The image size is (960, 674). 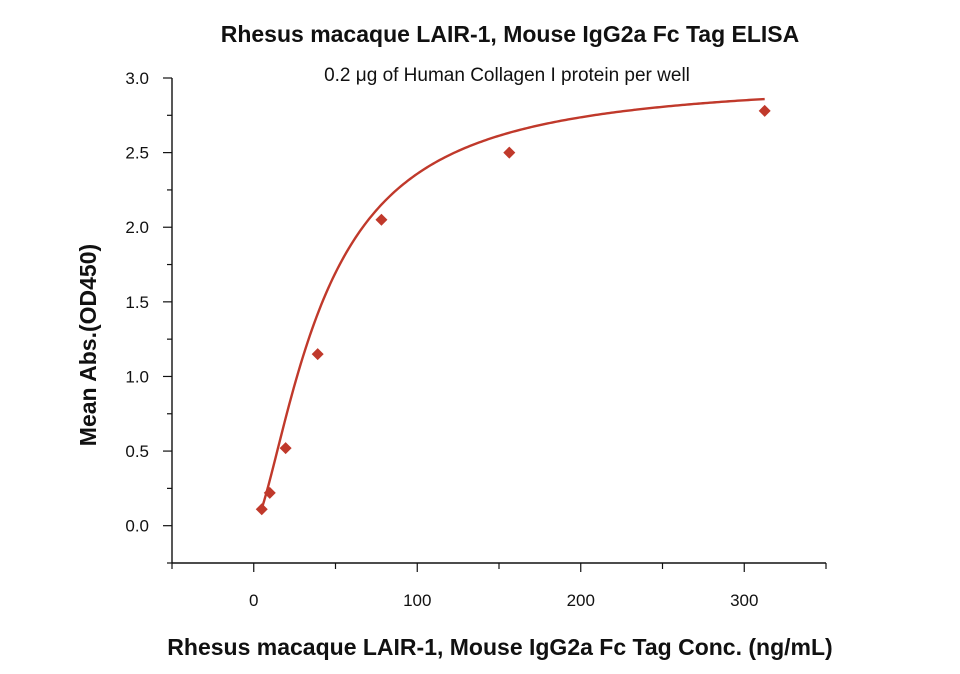 I want to click on x-tick-label: 200, so click(x=581, y=600).